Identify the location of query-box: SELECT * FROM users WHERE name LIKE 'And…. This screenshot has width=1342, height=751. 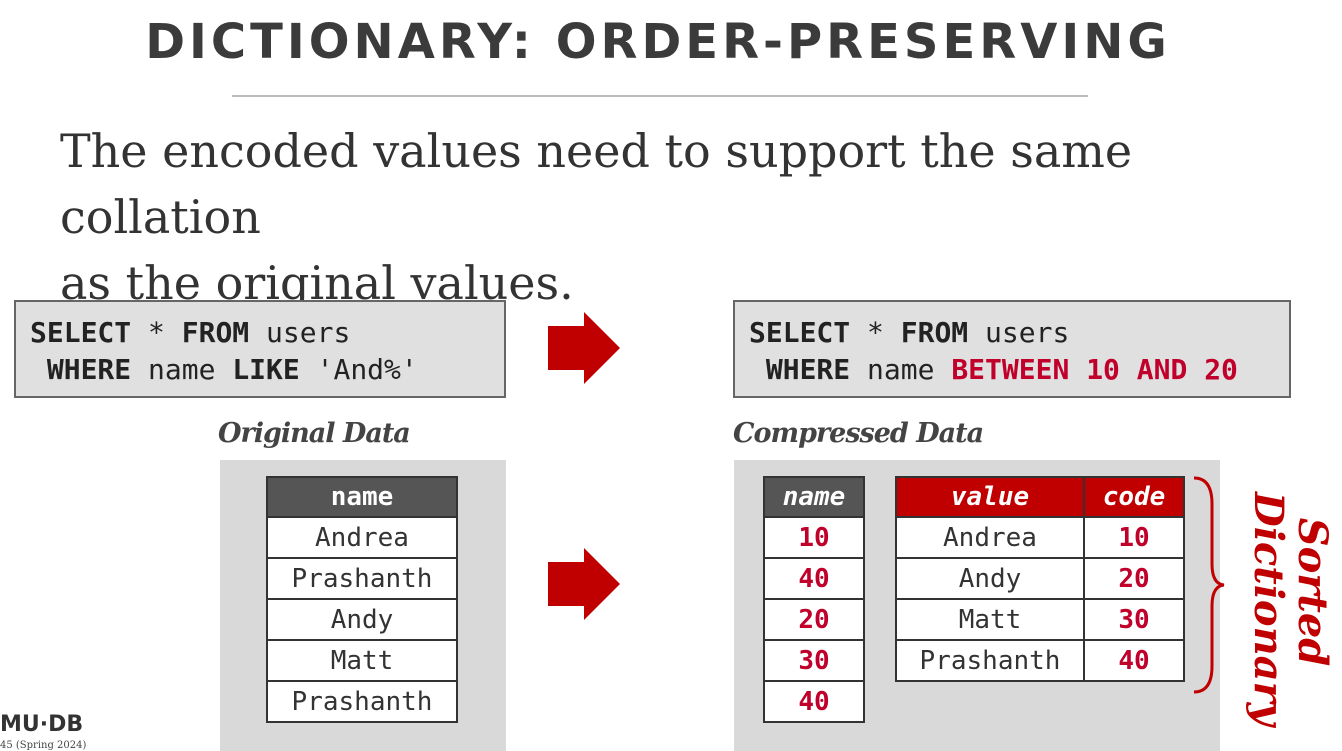
(260, 349).